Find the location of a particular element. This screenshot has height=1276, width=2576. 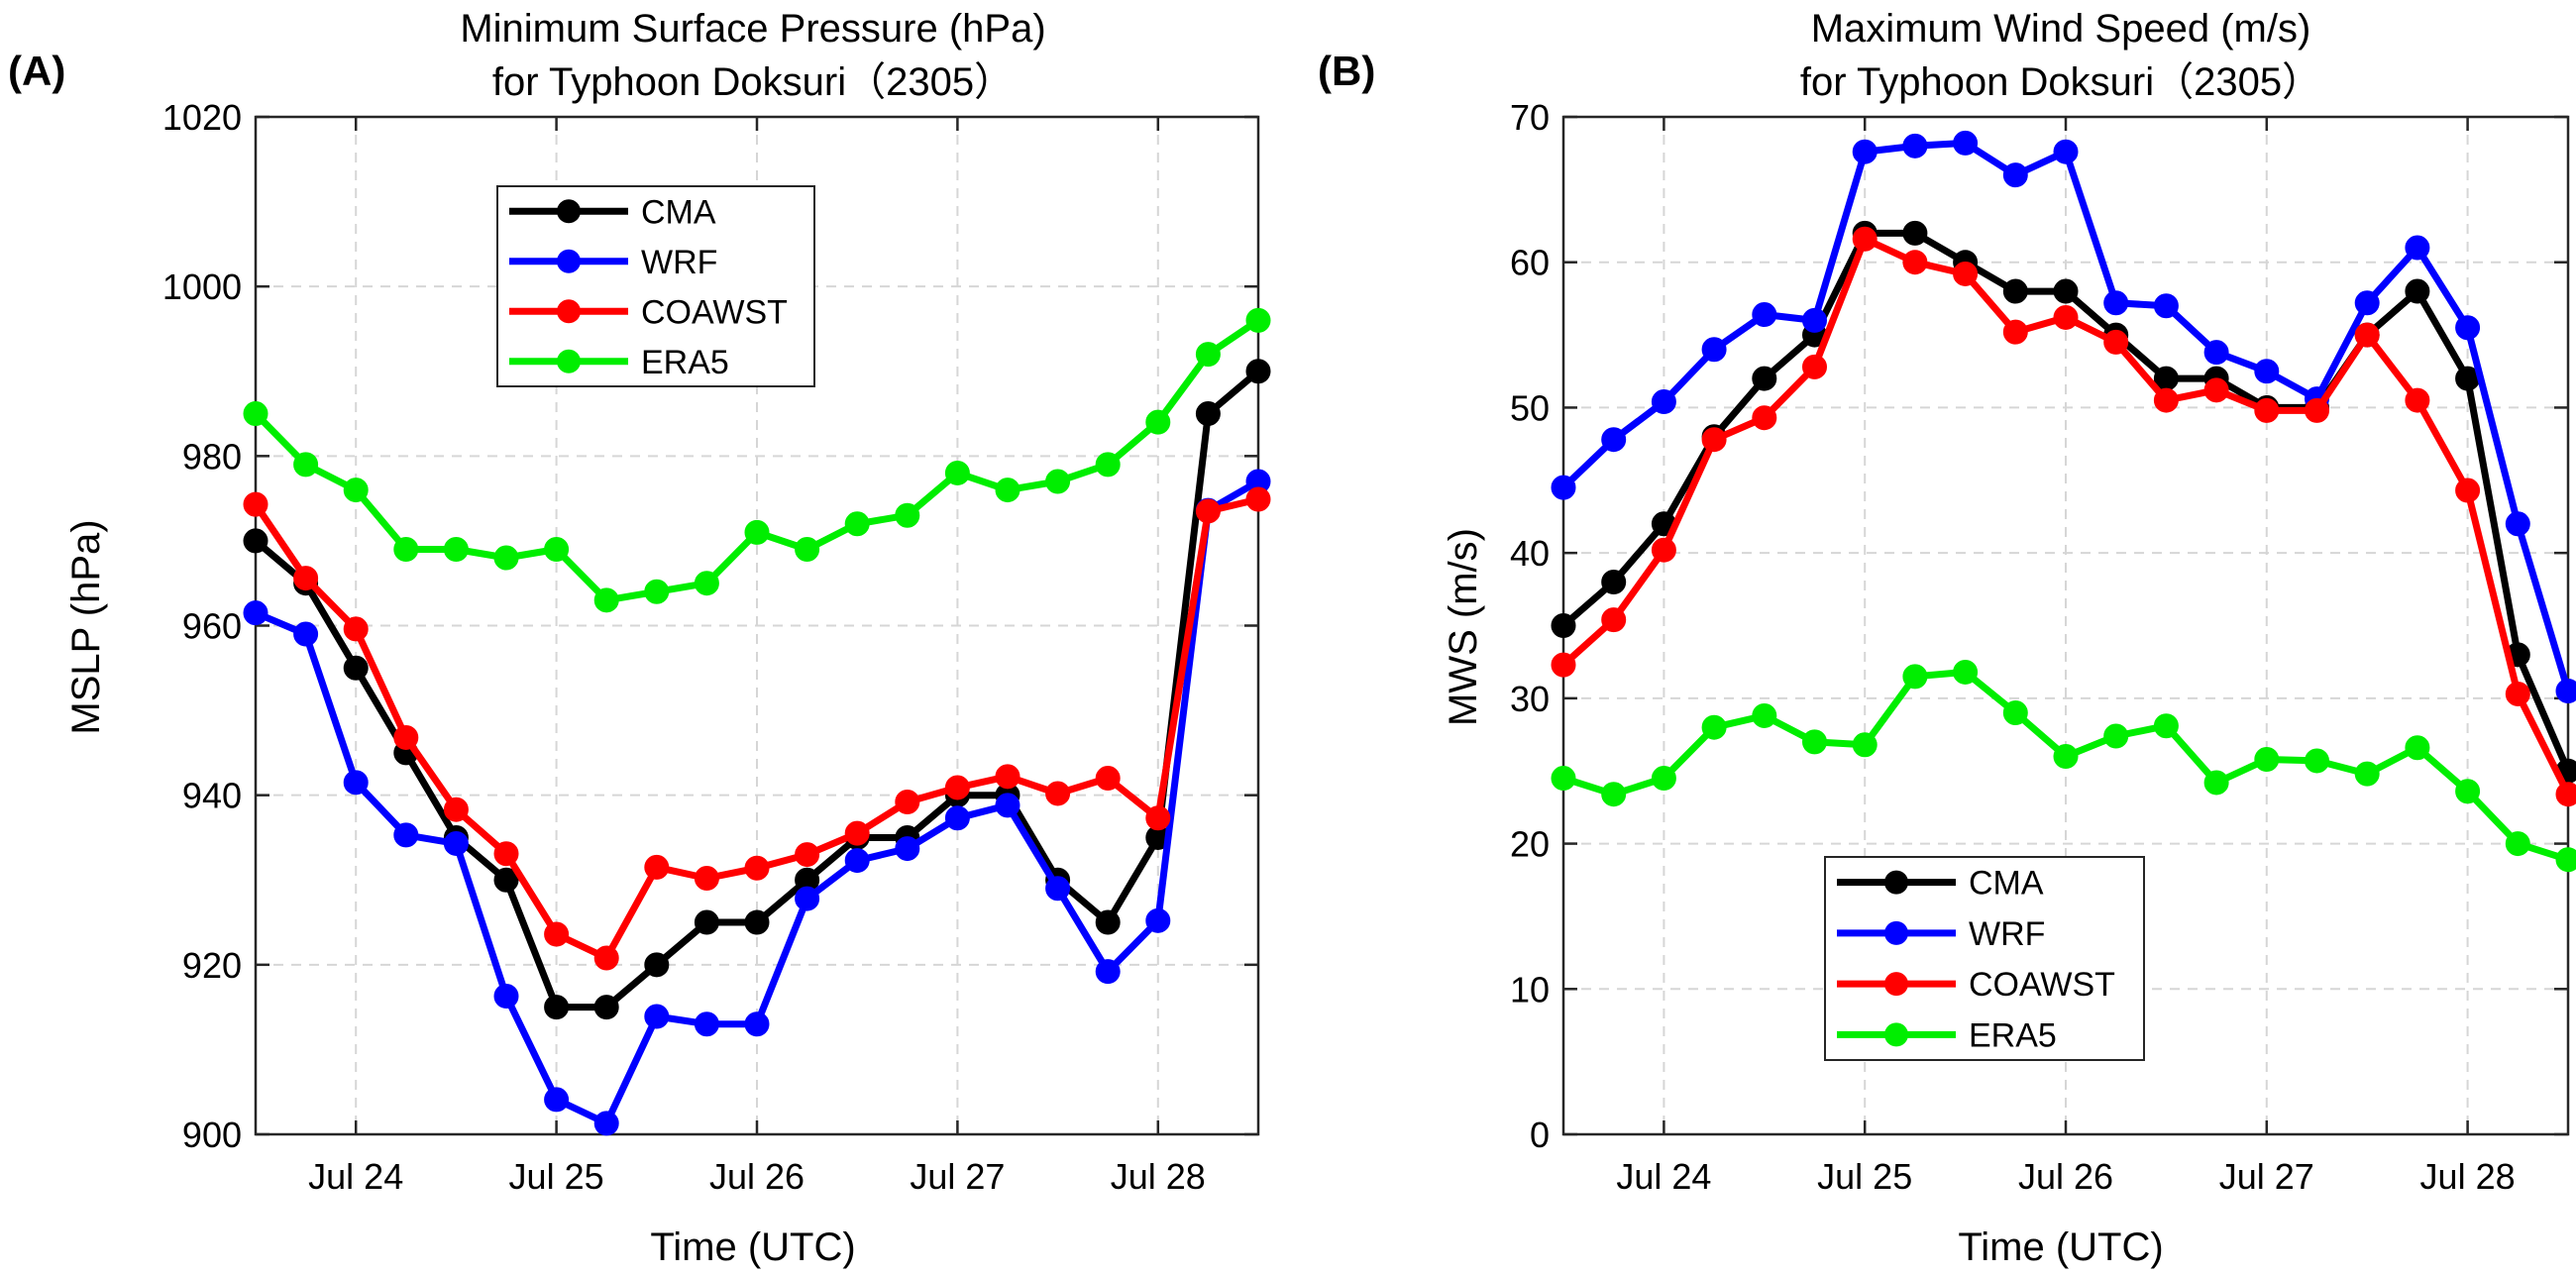

y-tick-label: 940 is located at coordinates (212, 796).